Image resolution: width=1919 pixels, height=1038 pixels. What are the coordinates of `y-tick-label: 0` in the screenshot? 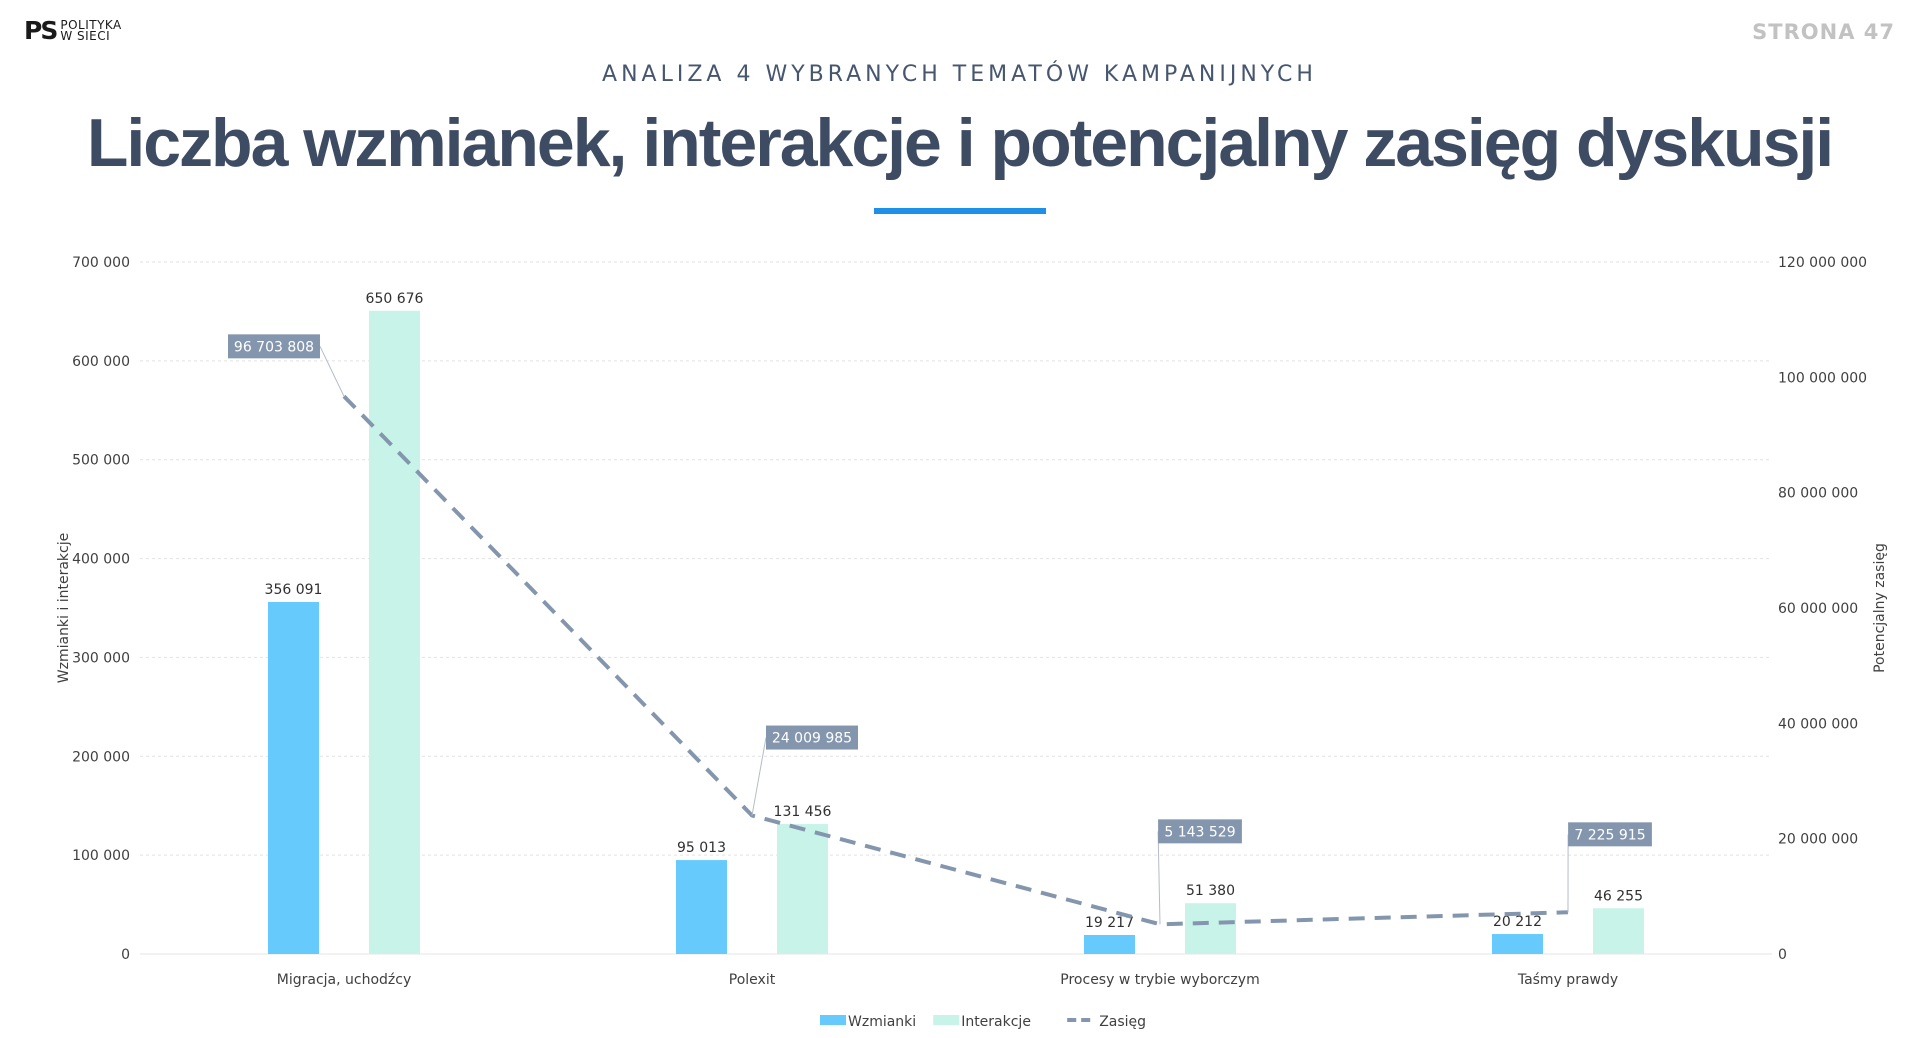 It's located at (125, 955).